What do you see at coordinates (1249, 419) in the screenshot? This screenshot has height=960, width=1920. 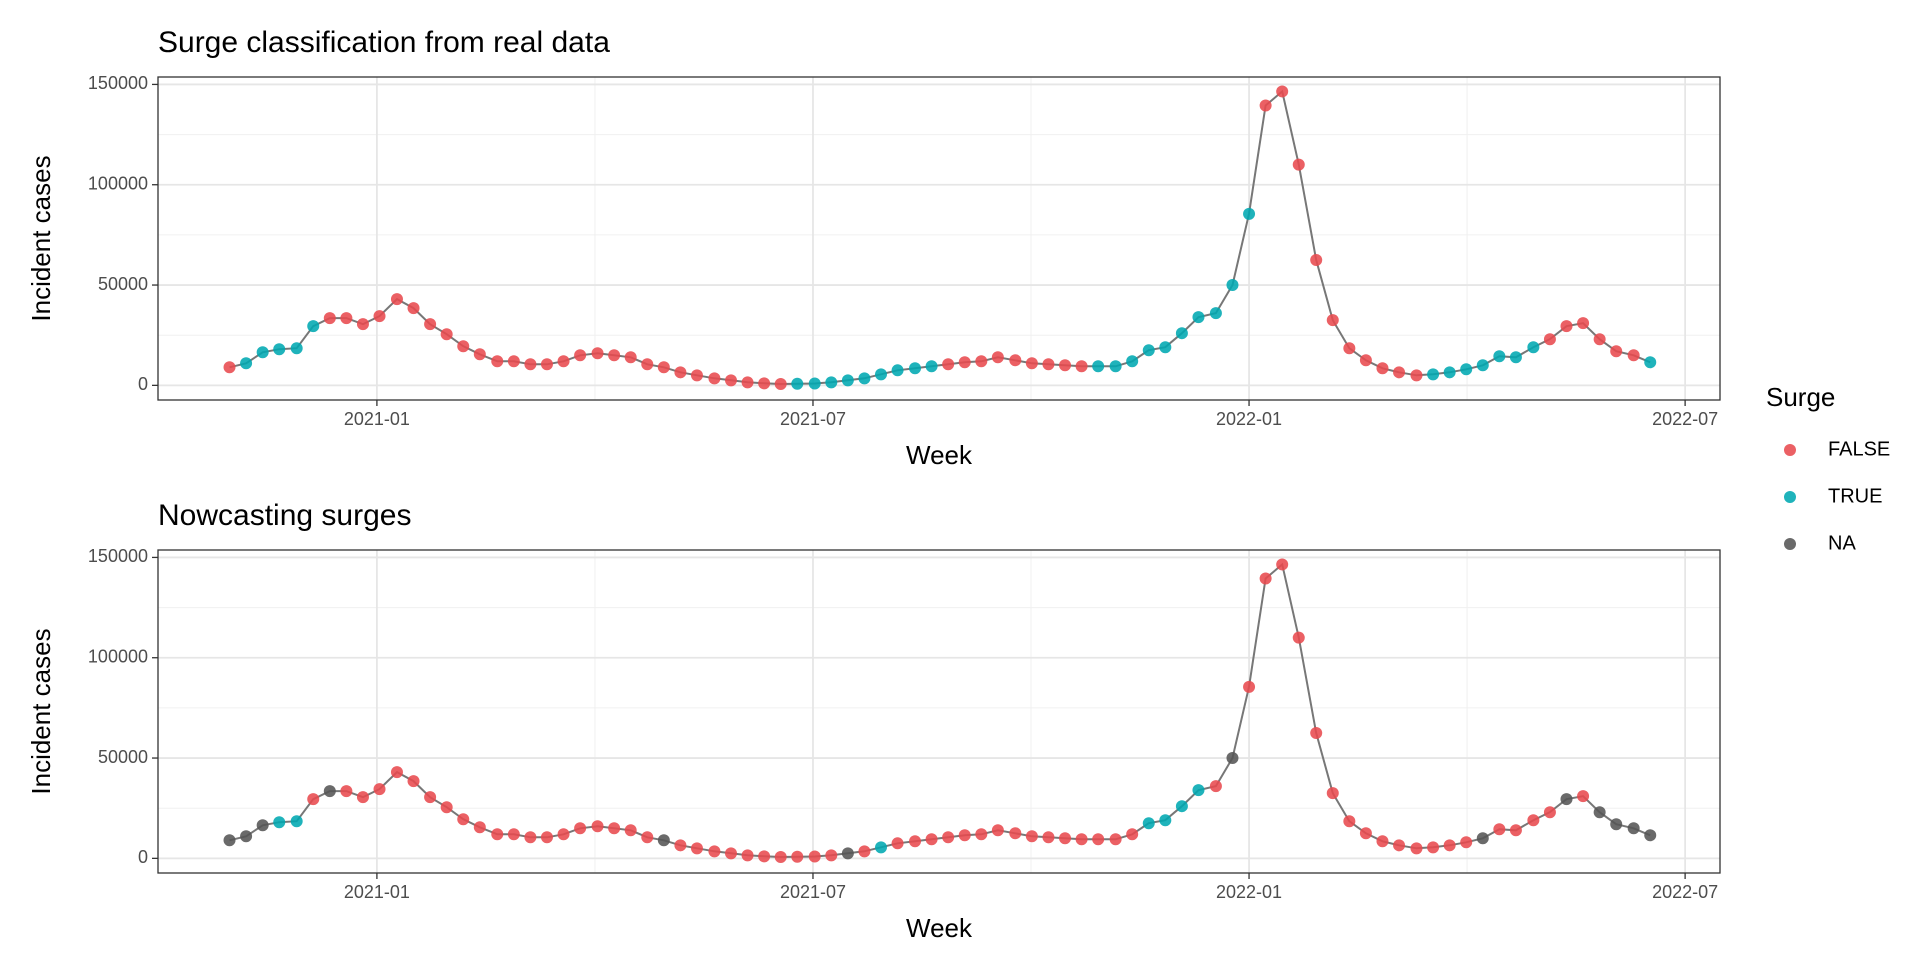 I see `x-tick-label: 2022-01` at bounding box center [1249, 419].